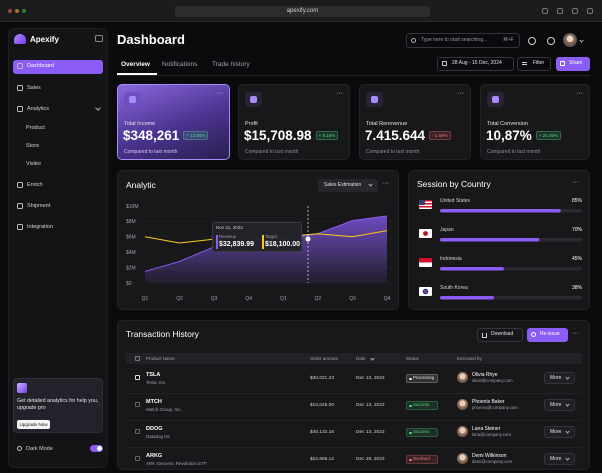 This screenshot has height=473, width=602. Describe the element at coordinates (158, 436) in the screenshot. I see `company: Datadog Inc` at that location.